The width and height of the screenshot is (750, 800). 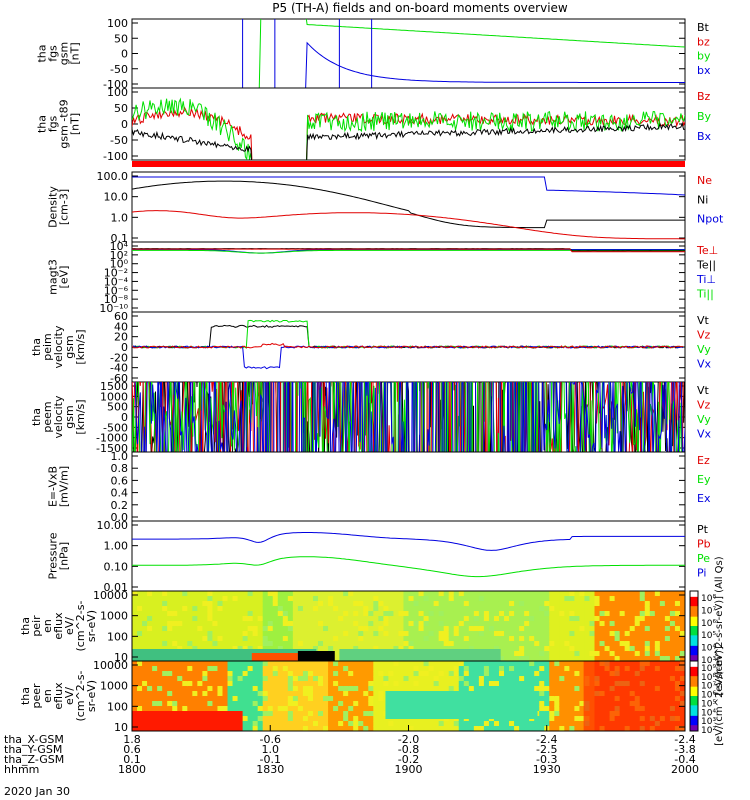 I want to click on colorbar-tick-label: 10², so click(x=708, y=731).